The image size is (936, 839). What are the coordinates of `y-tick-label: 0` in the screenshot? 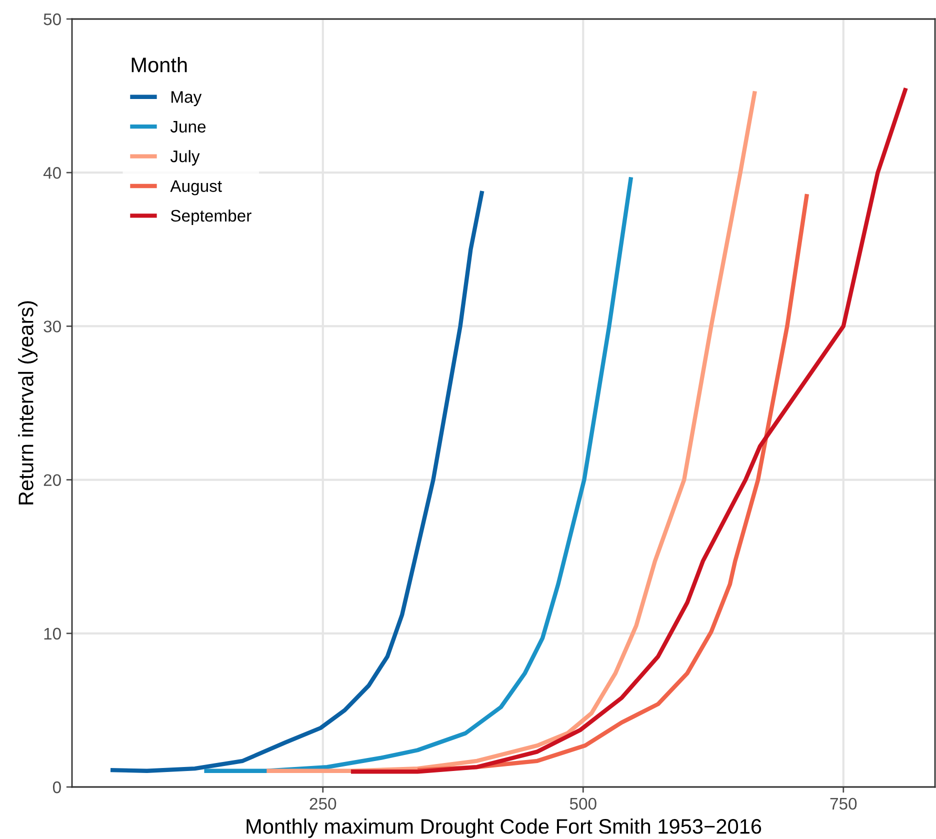 It's located at (56, 787).